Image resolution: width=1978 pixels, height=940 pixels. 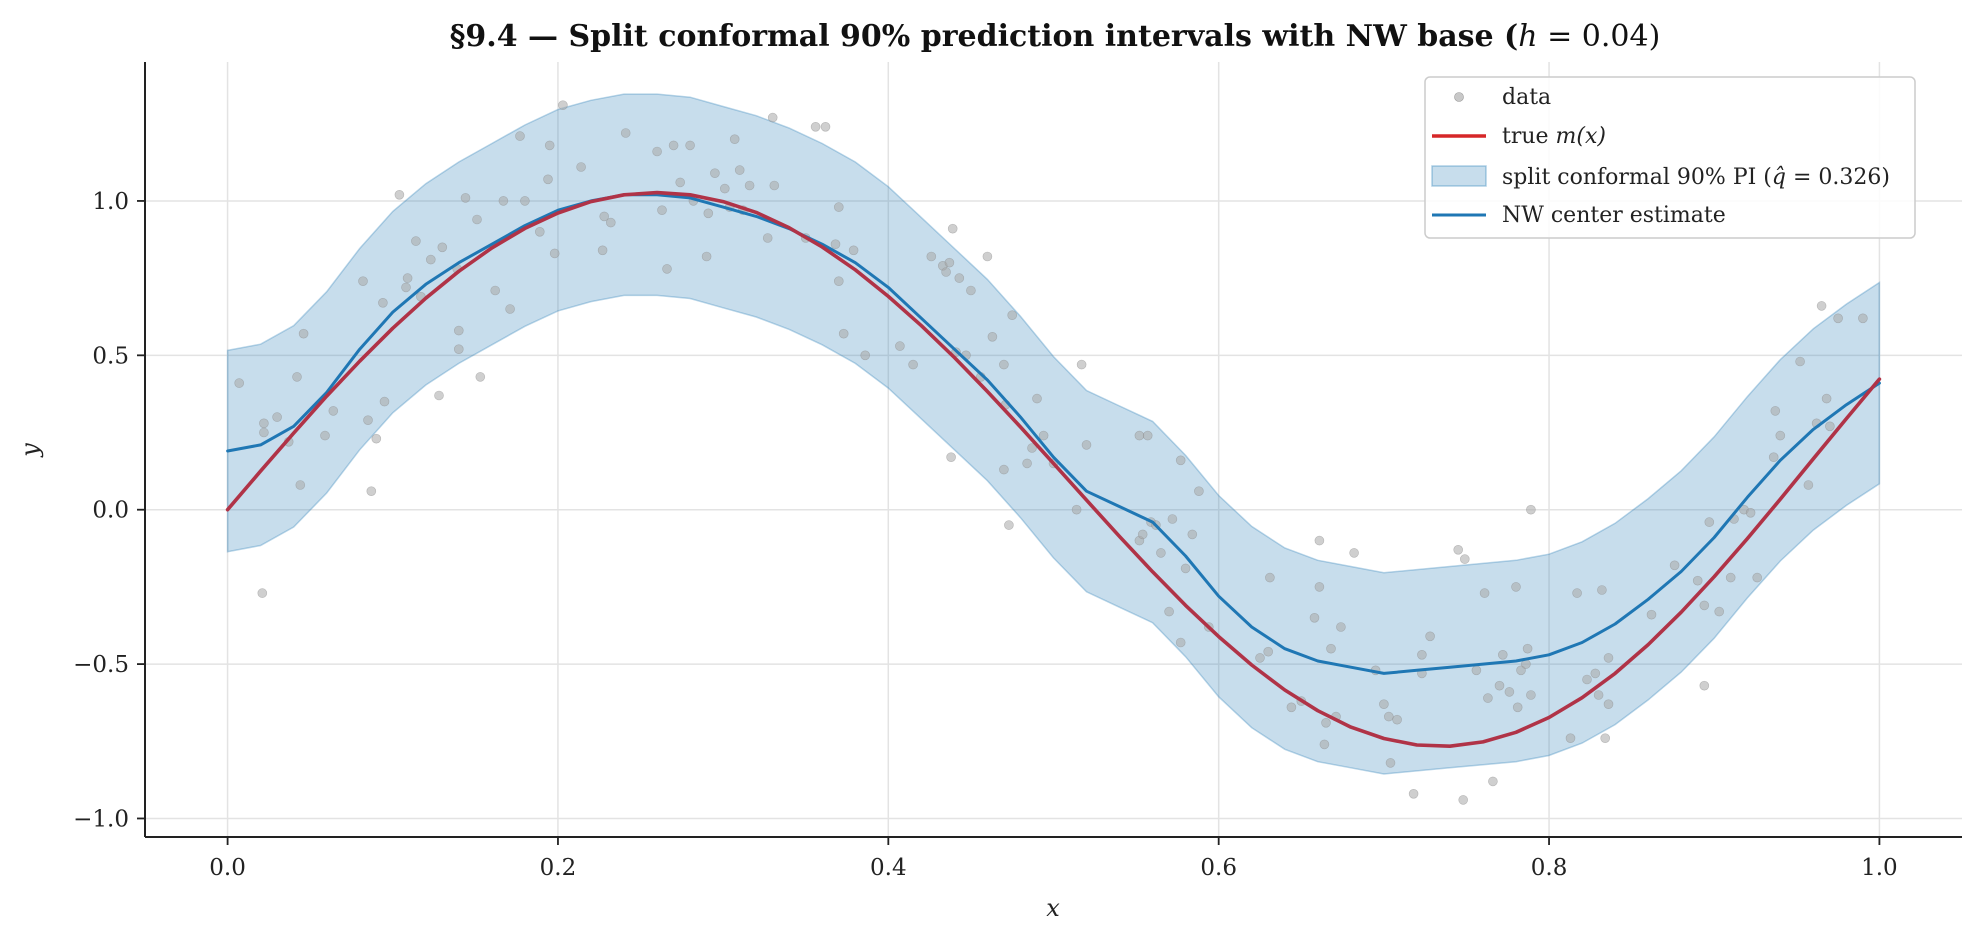 I want to click on x-tick-label: 0.2, so click(x=558, y=868).